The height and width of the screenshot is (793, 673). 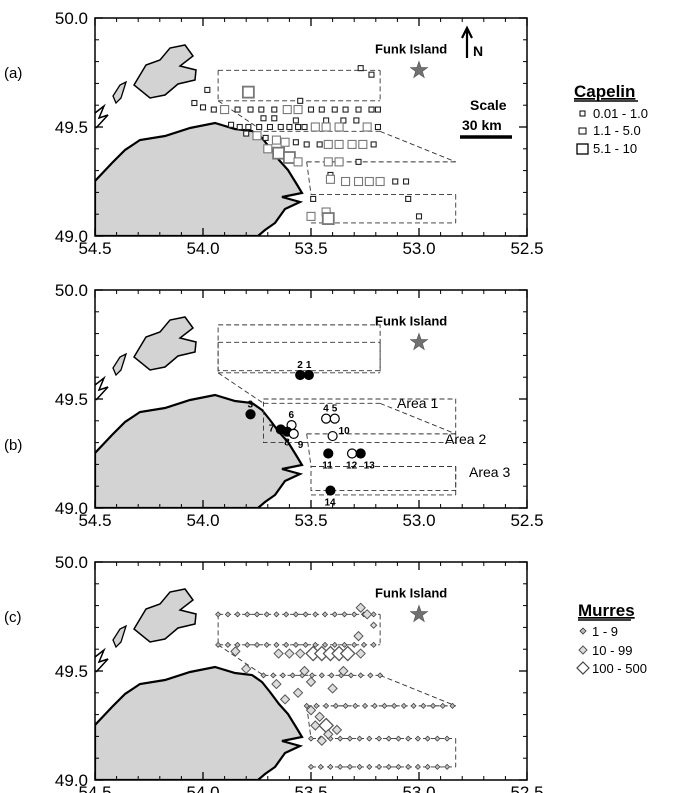 I want to click on western-coastline, so click(x=102, y=116).